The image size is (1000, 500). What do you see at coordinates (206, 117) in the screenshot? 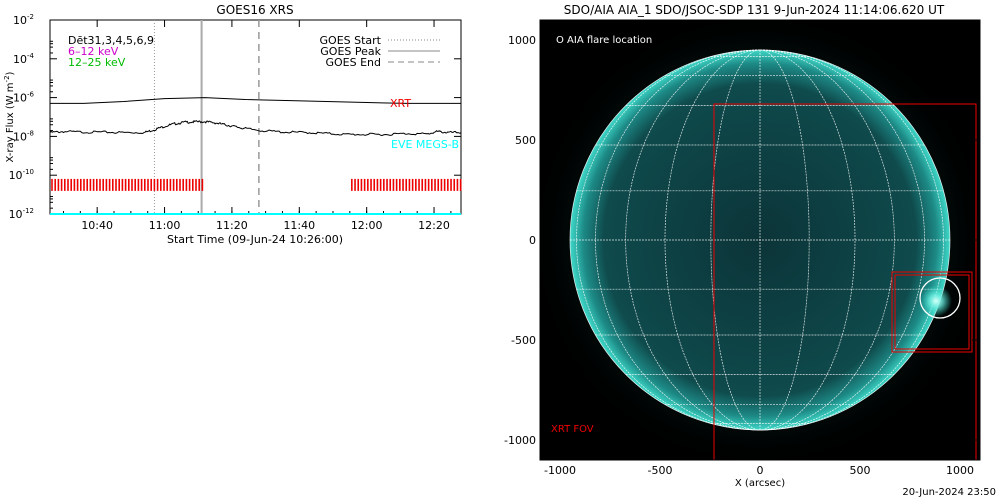
I see `goes-event-lines` at bounding box center [206, 117].